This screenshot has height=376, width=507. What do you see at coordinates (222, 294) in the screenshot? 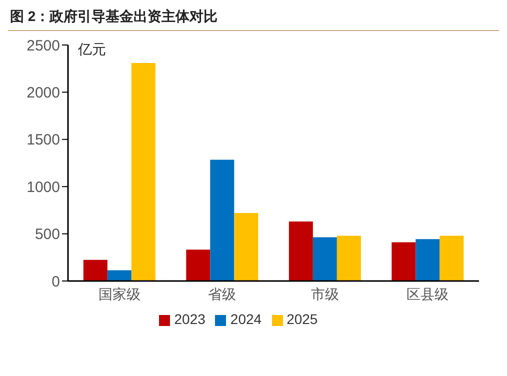
I see `x-tick-label: 省级` at bounding box center [222, 294].